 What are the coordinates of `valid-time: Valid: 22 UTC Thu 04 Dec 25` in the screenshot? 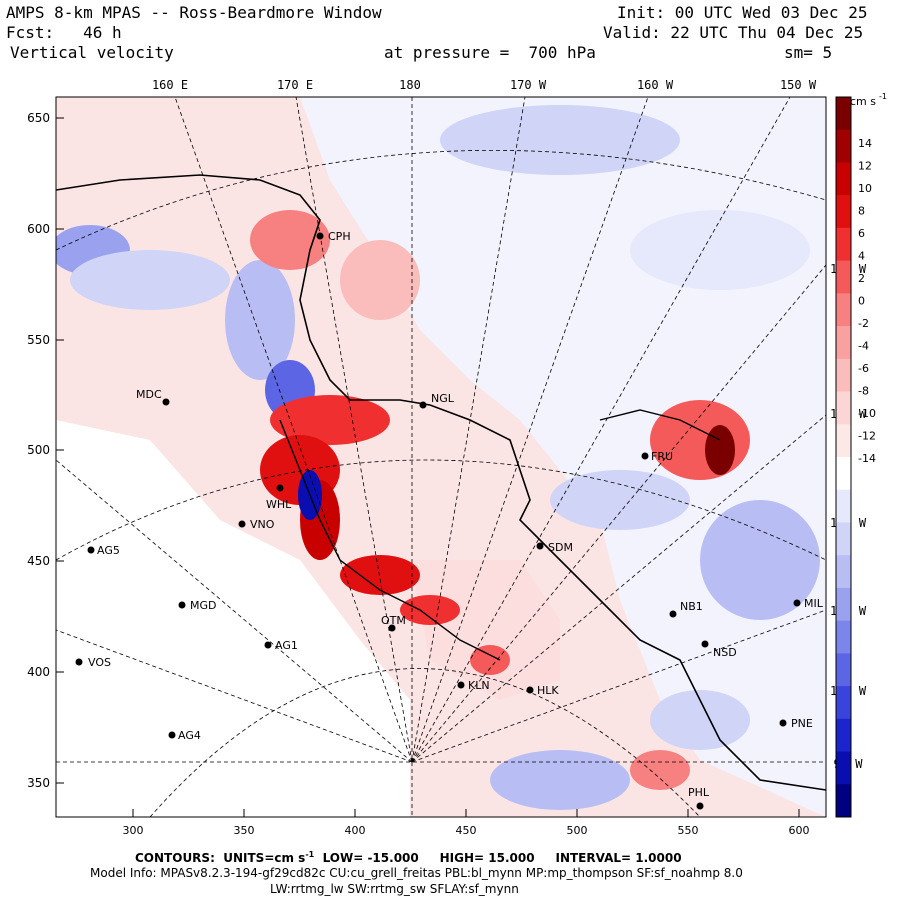 It's located at (733, 32).